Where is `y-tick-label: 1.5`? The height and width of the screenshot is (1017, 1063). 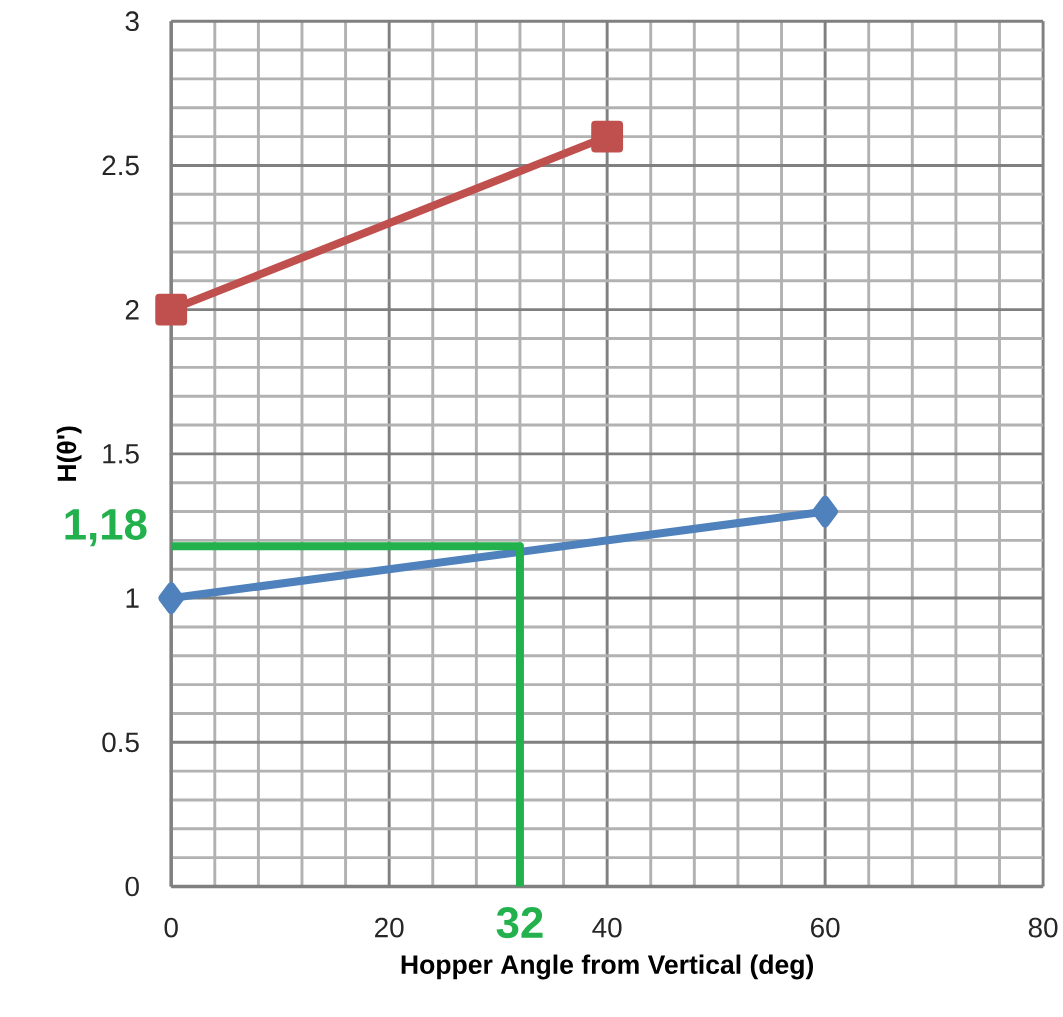
y-tick-label: 1.5 is located at coordinates (121, 454).